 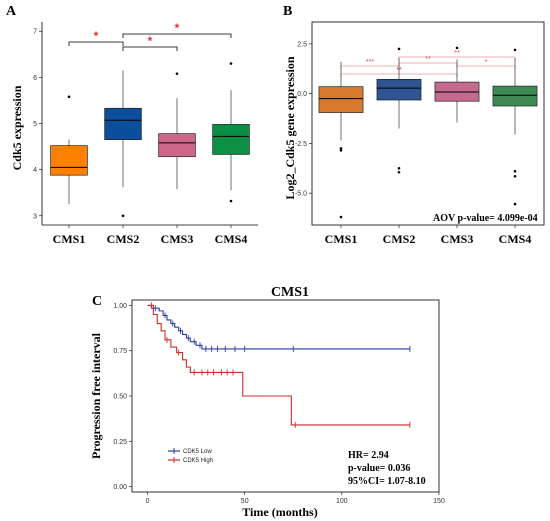 I want to click on c-y-tick-label: 0.00, so click(x=120, y=487).